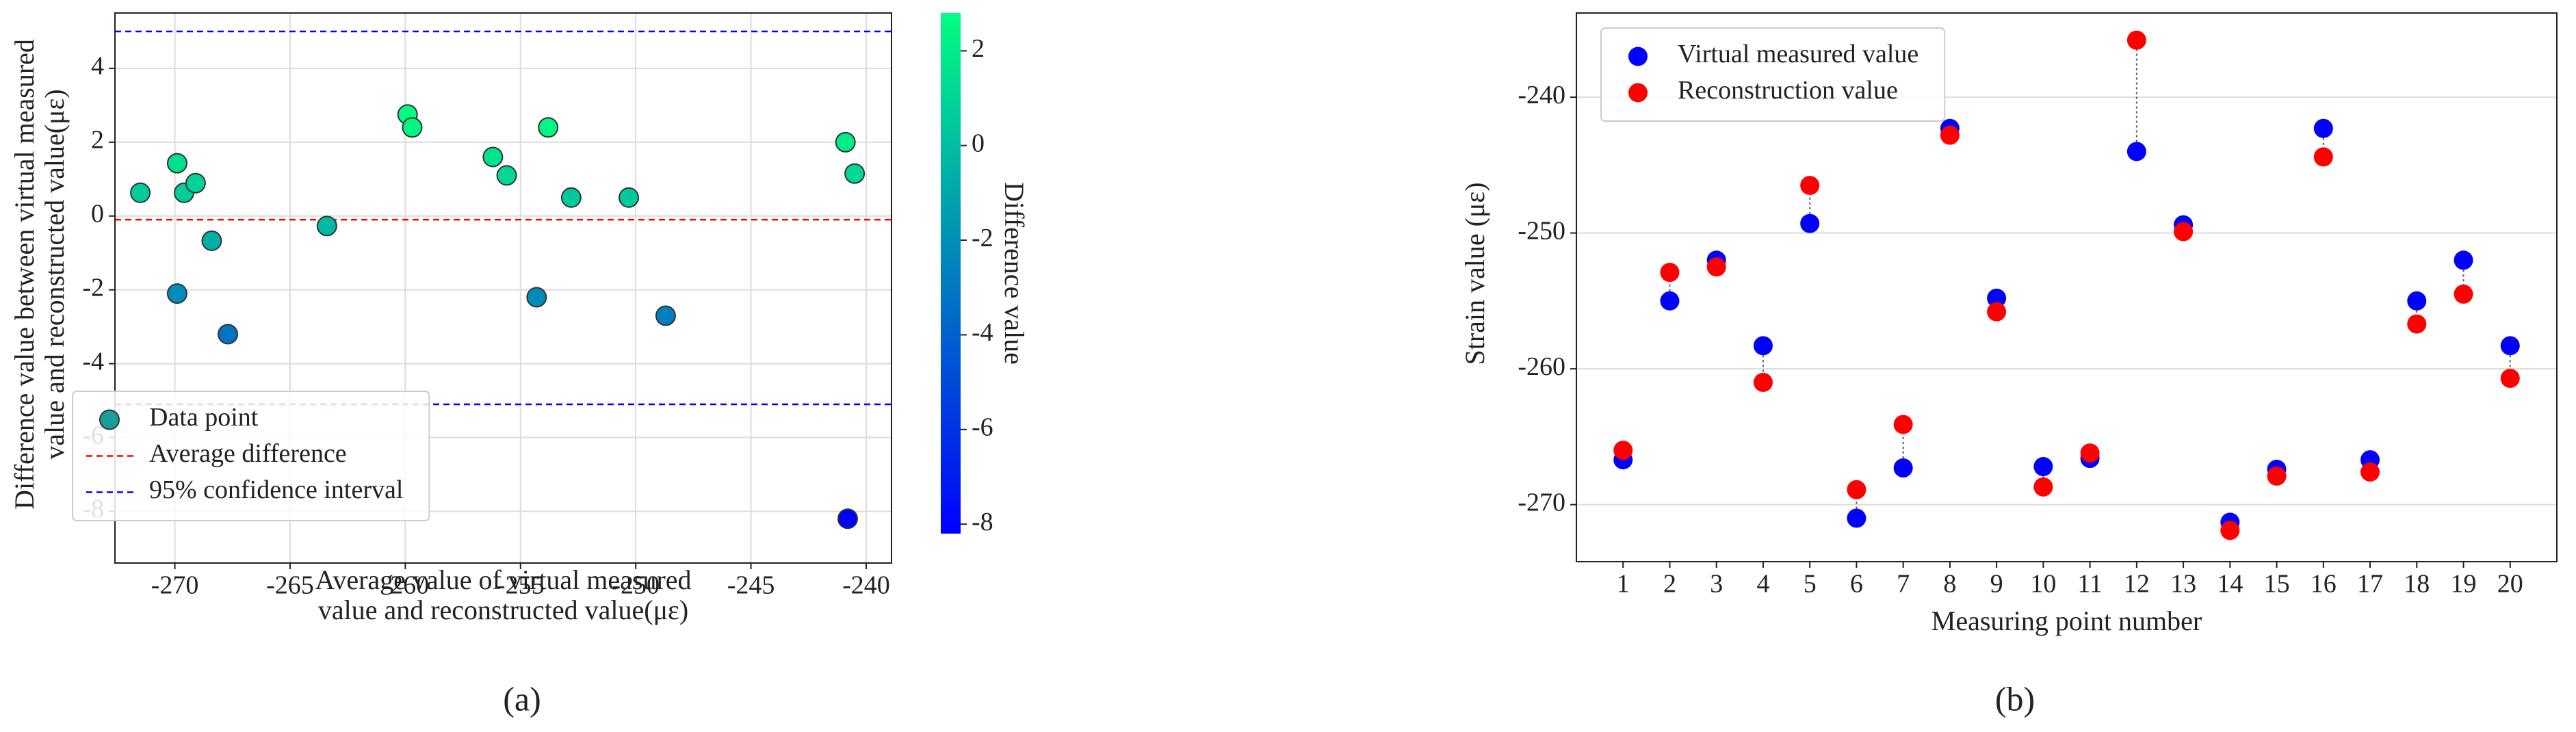 The height and width of the screenshot is (732, 2576). I want to click on y-tick-label: -260, so click(1541, 366).